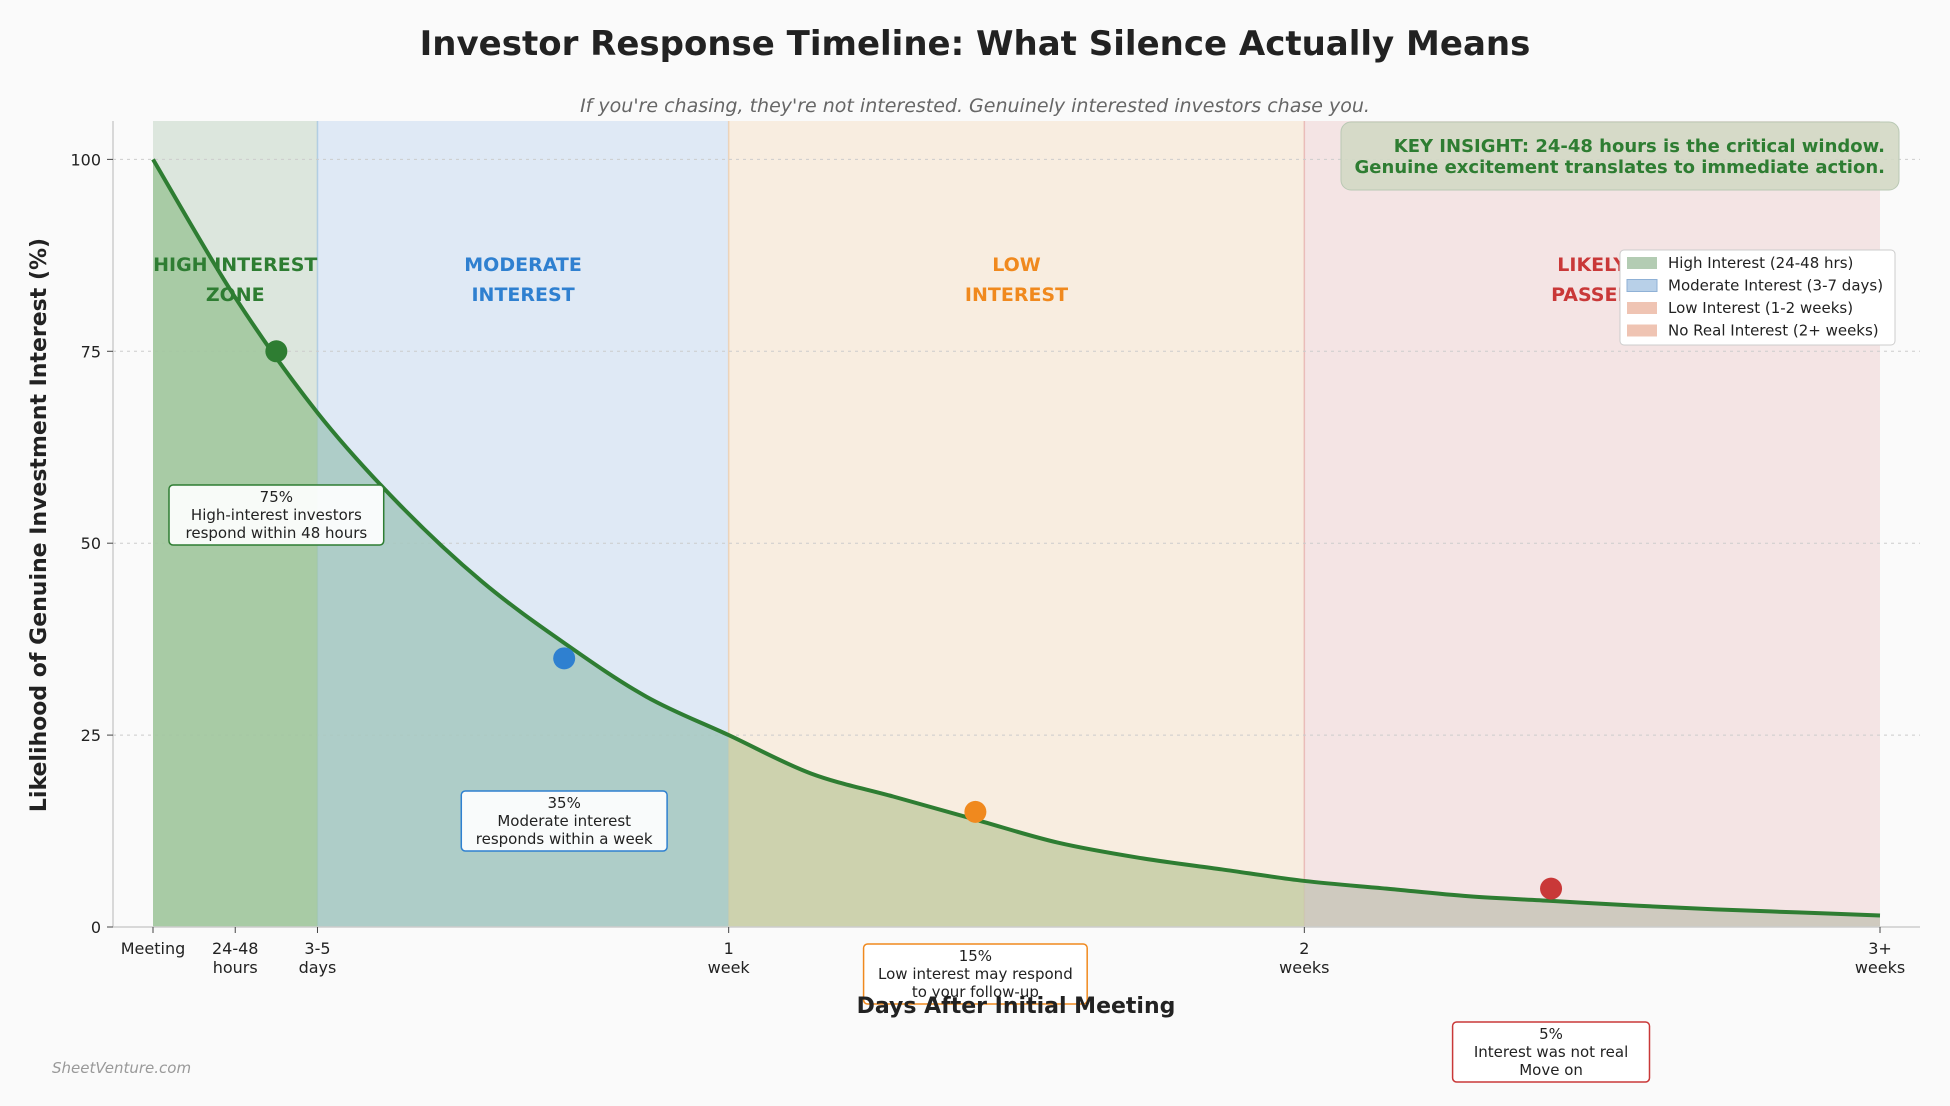 This screenshot has width=1950, height=1106. What do you see at coordinates (1016, 1006) in the screenshot?
I see `x-axis-label: Days After Initial Meeting` at bounding box center [1016, 1006].